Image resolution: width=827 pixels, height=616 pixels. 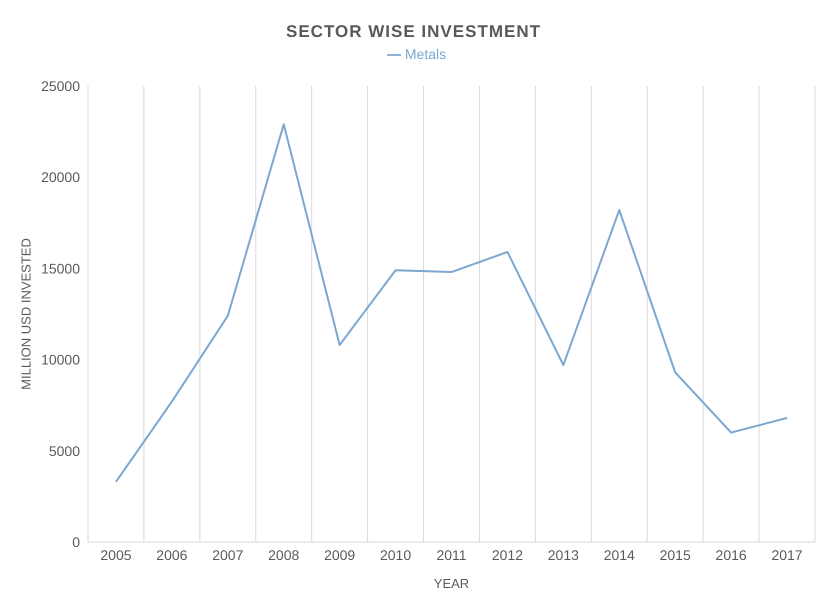 What do you see at coordinates (787, 554) in the screenshot?
I see `x-tick-label: 2017` at bounding box center [787, 554].